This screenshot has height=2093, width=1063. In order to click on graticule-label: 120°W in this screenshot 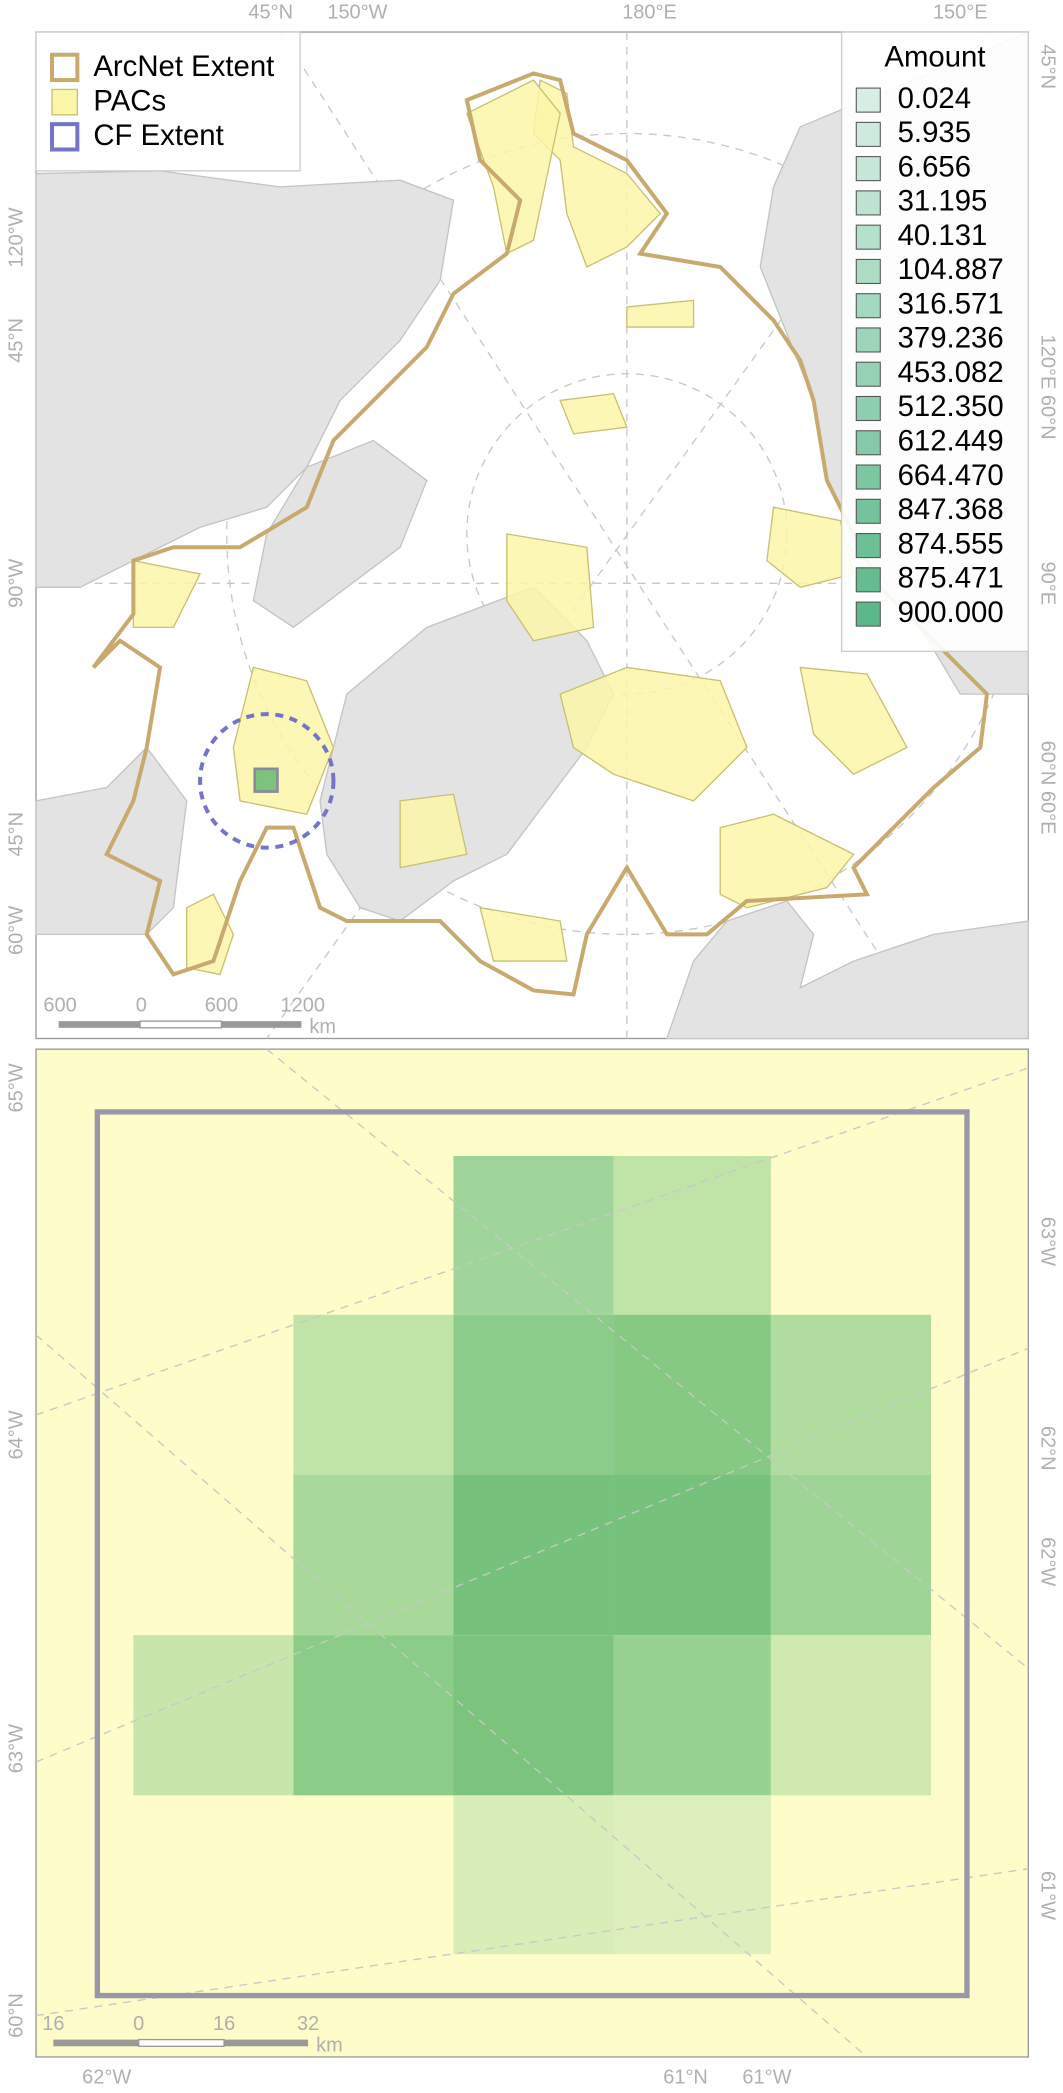, I will do `click(17, 237)`.